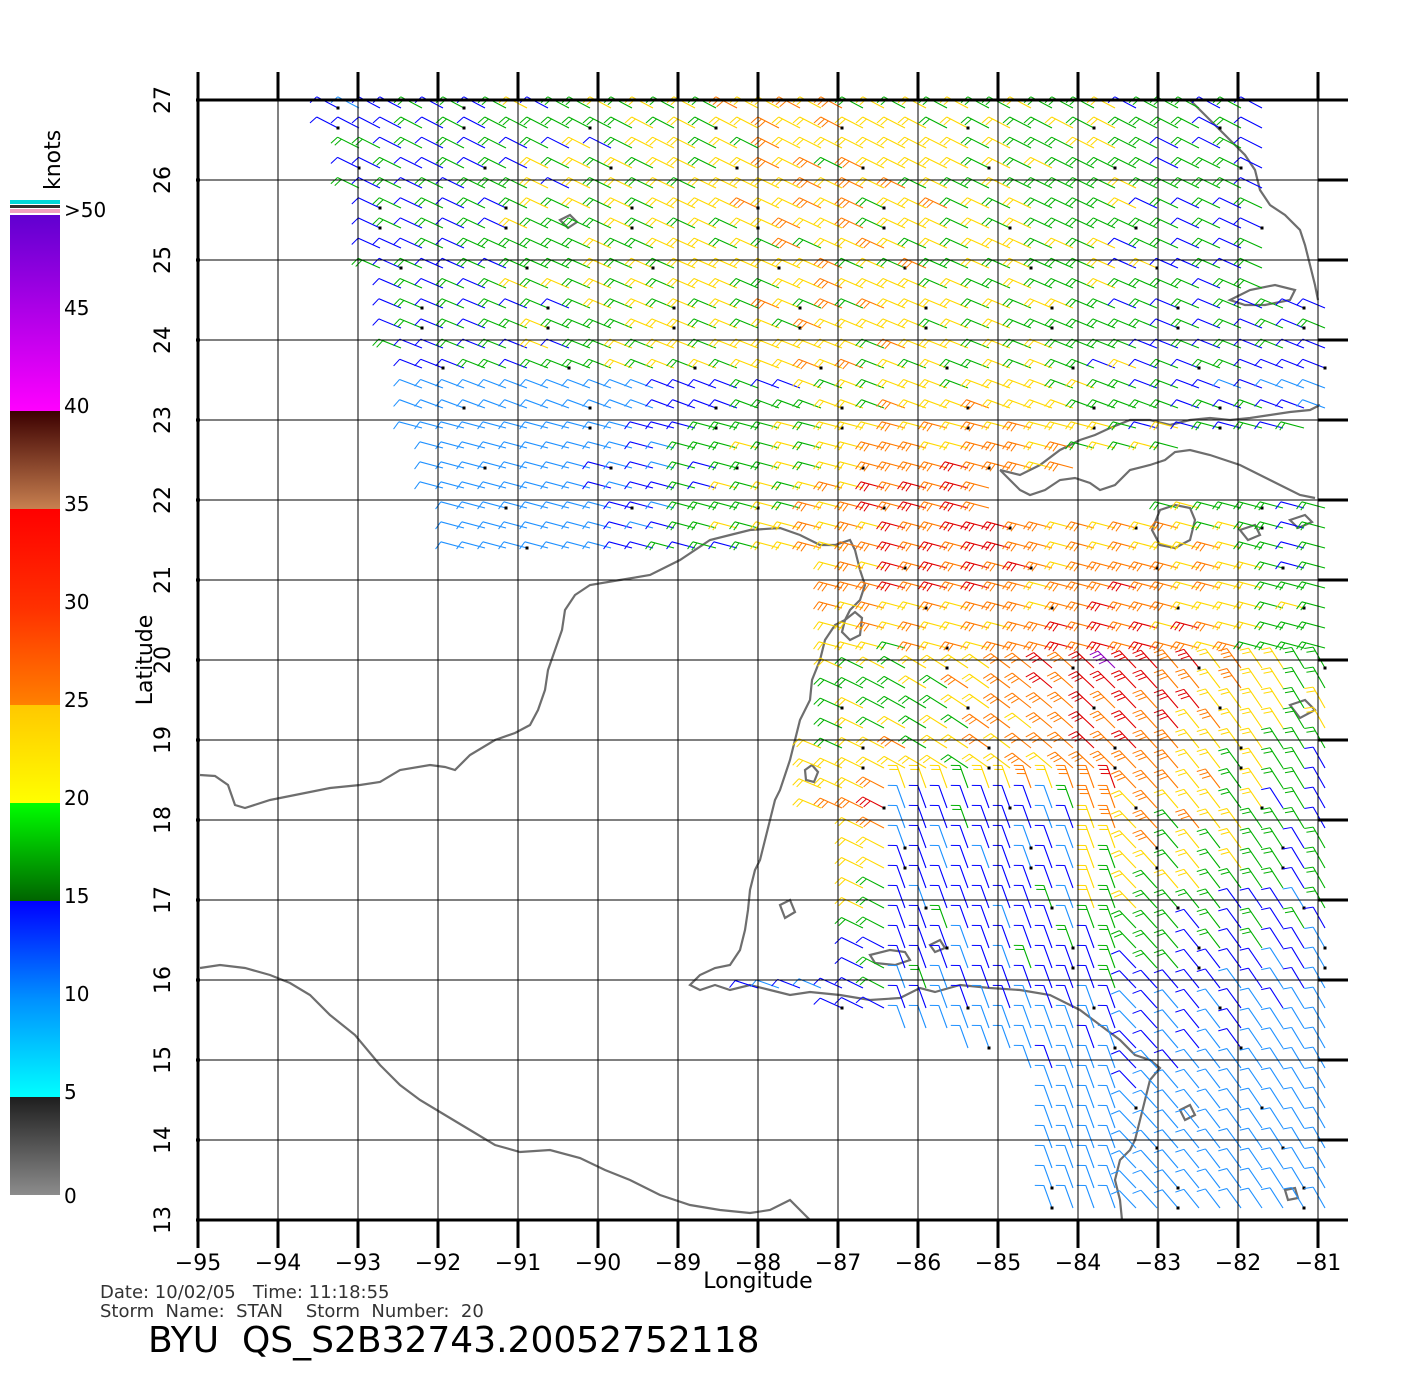 This screenshot has height=1400, width=1420. What do you see at coordinates (35, 202) in the screenshot?
I see `colorbar-top-stripe-cyan` at bounding box center [35, 202].